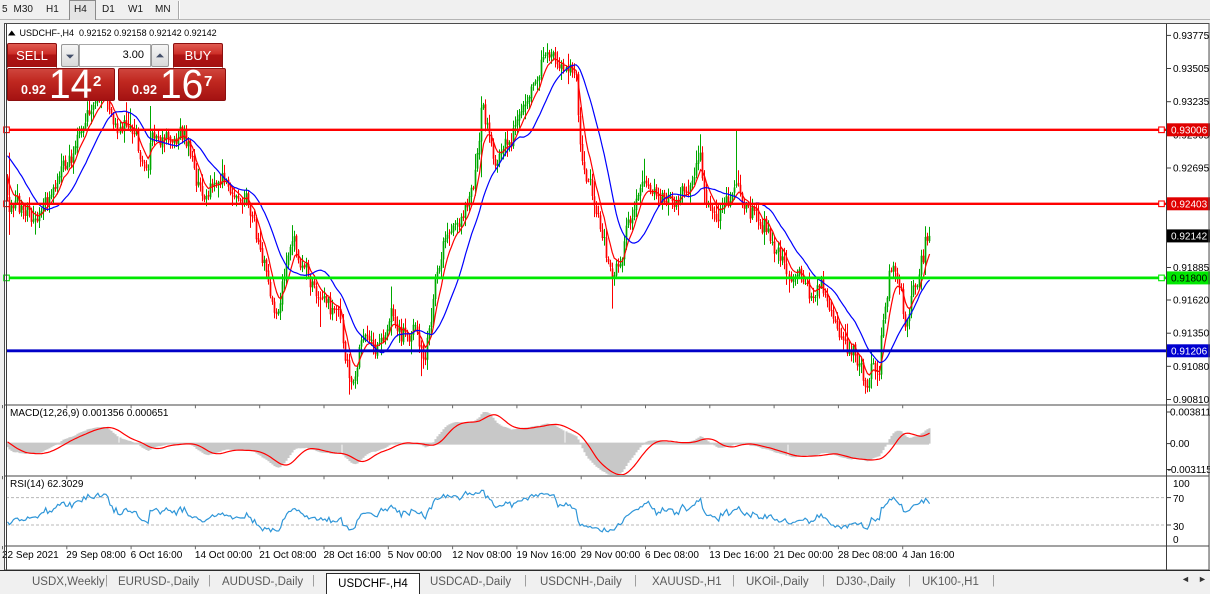 The image size is (1210, 594). I want to click on svg-text: 29 Sep 08:00, so click(96, 555).